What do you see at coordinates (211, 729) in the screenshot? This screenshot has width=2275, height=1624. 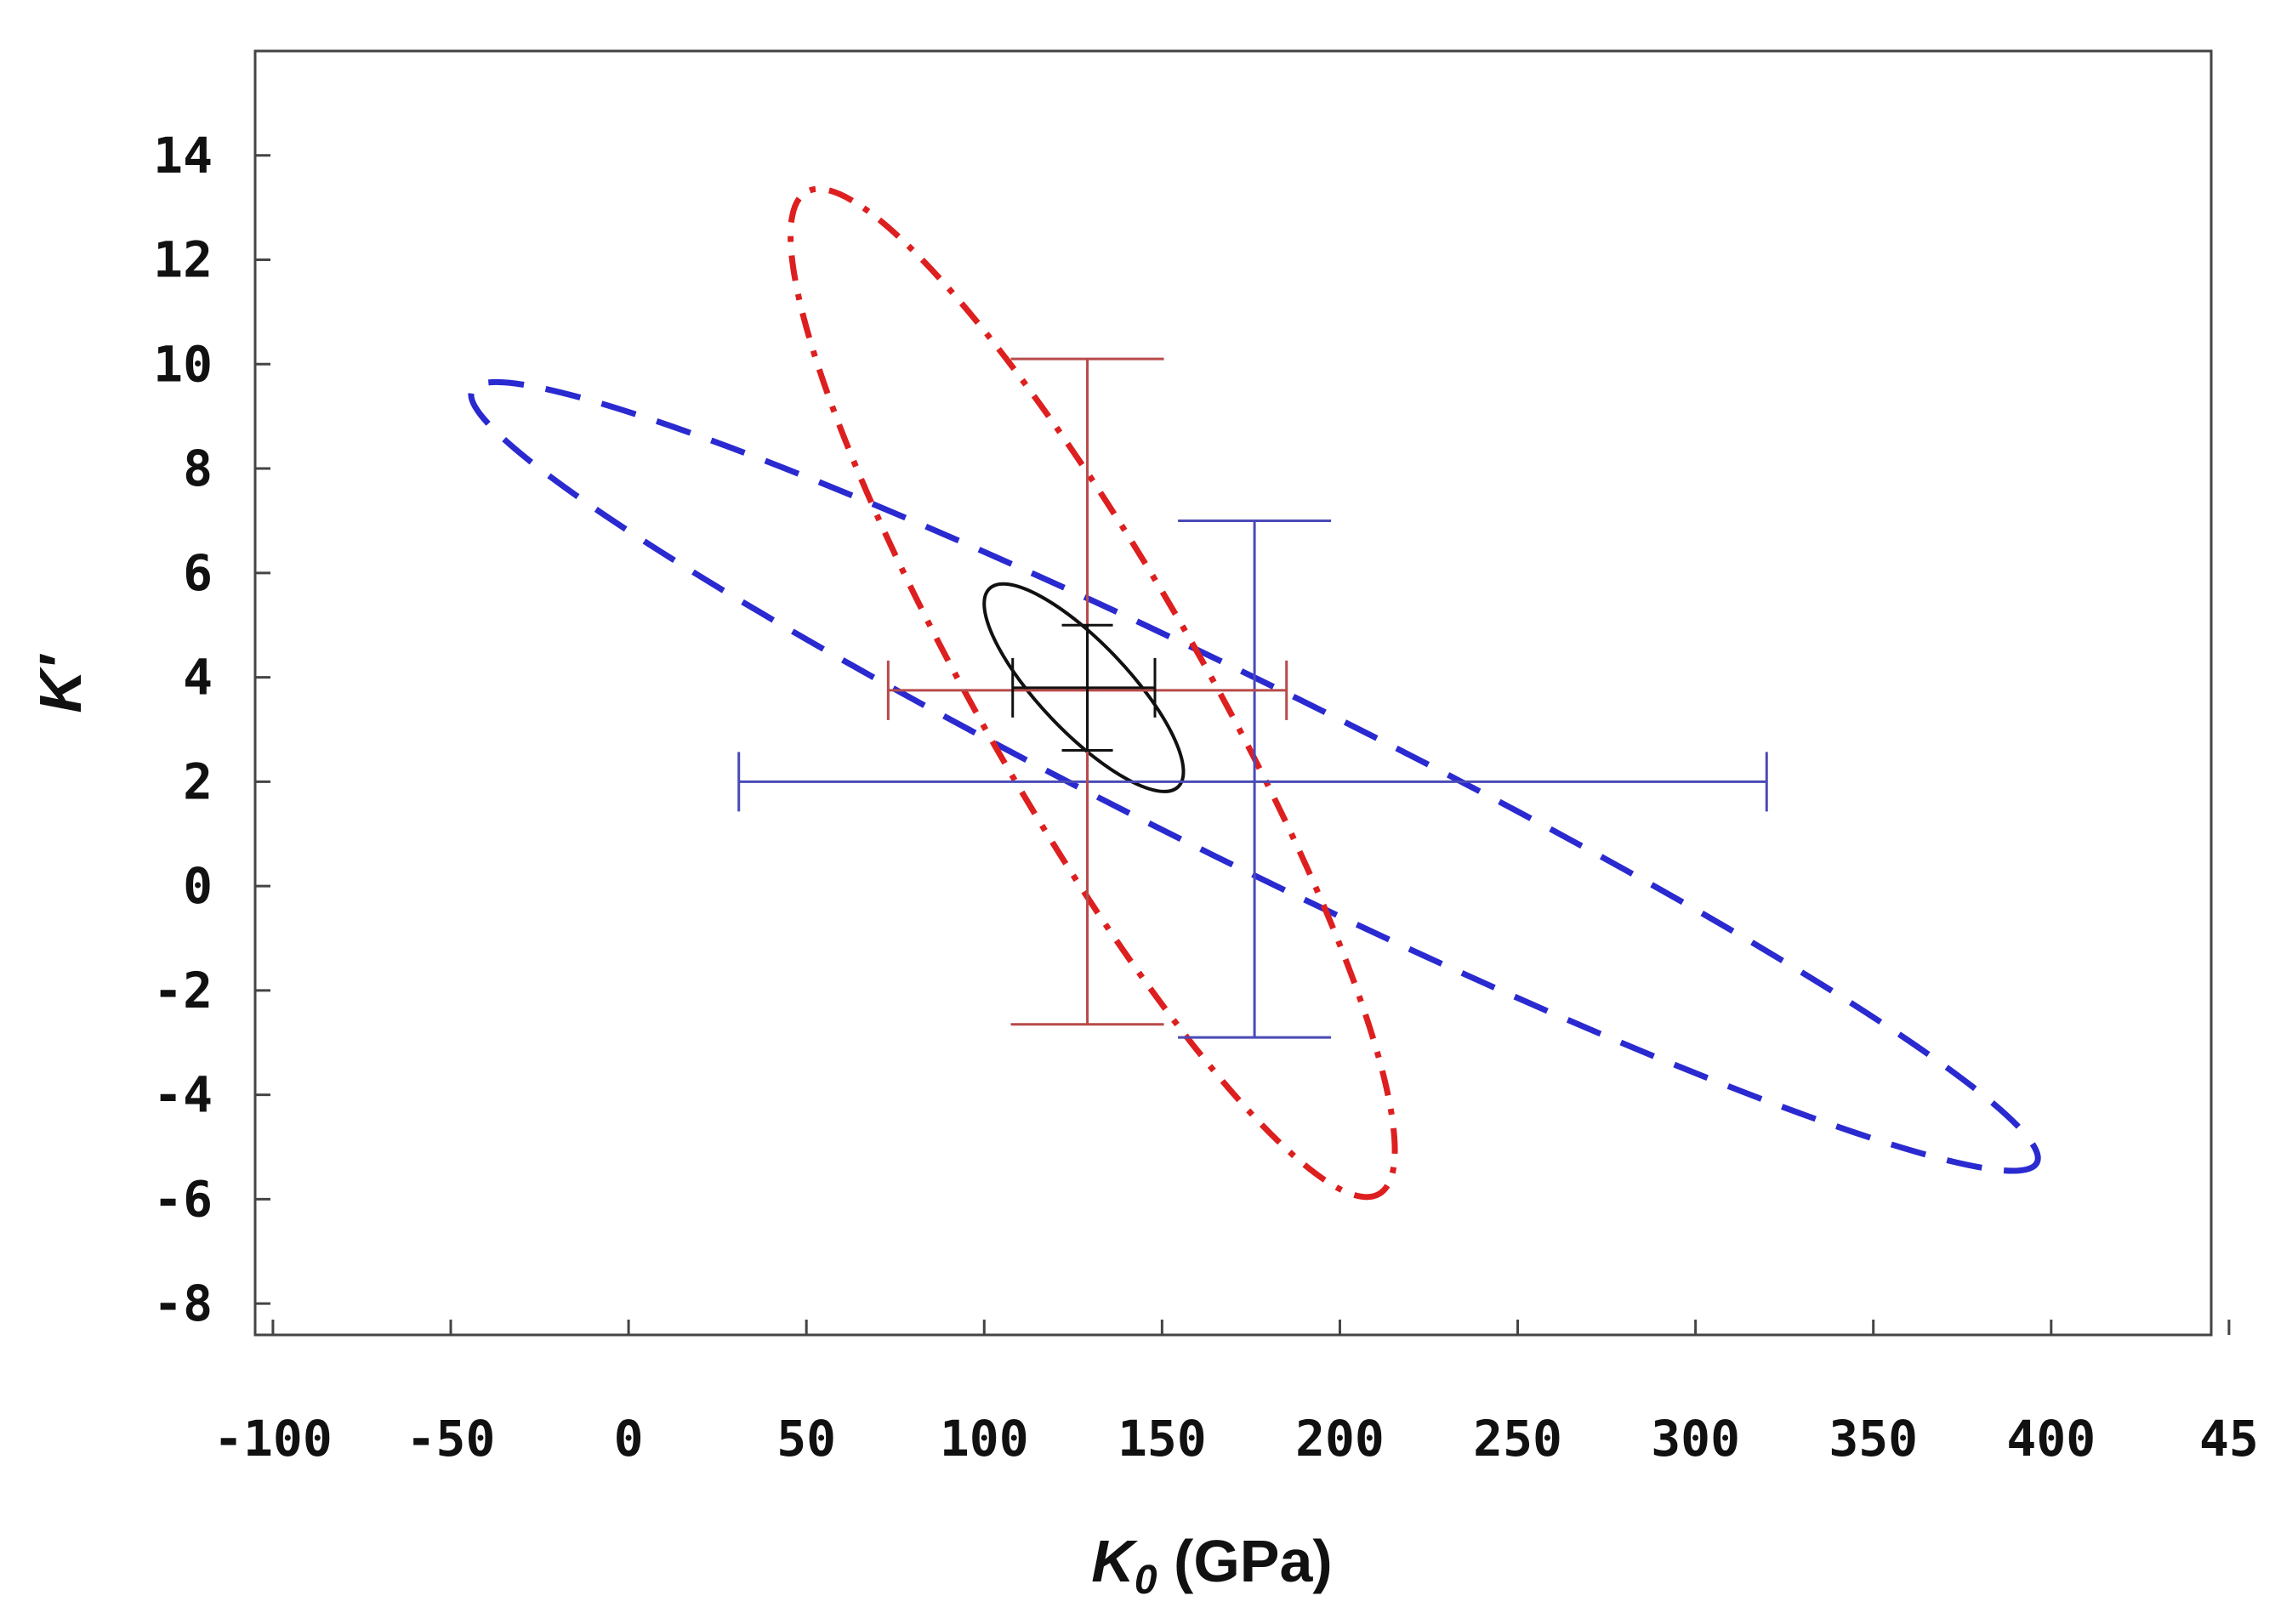 I see `y-axis: -8 -6 -4 -2 0 2 4 6 8 10 12 14` at bounding box center [211, 729].